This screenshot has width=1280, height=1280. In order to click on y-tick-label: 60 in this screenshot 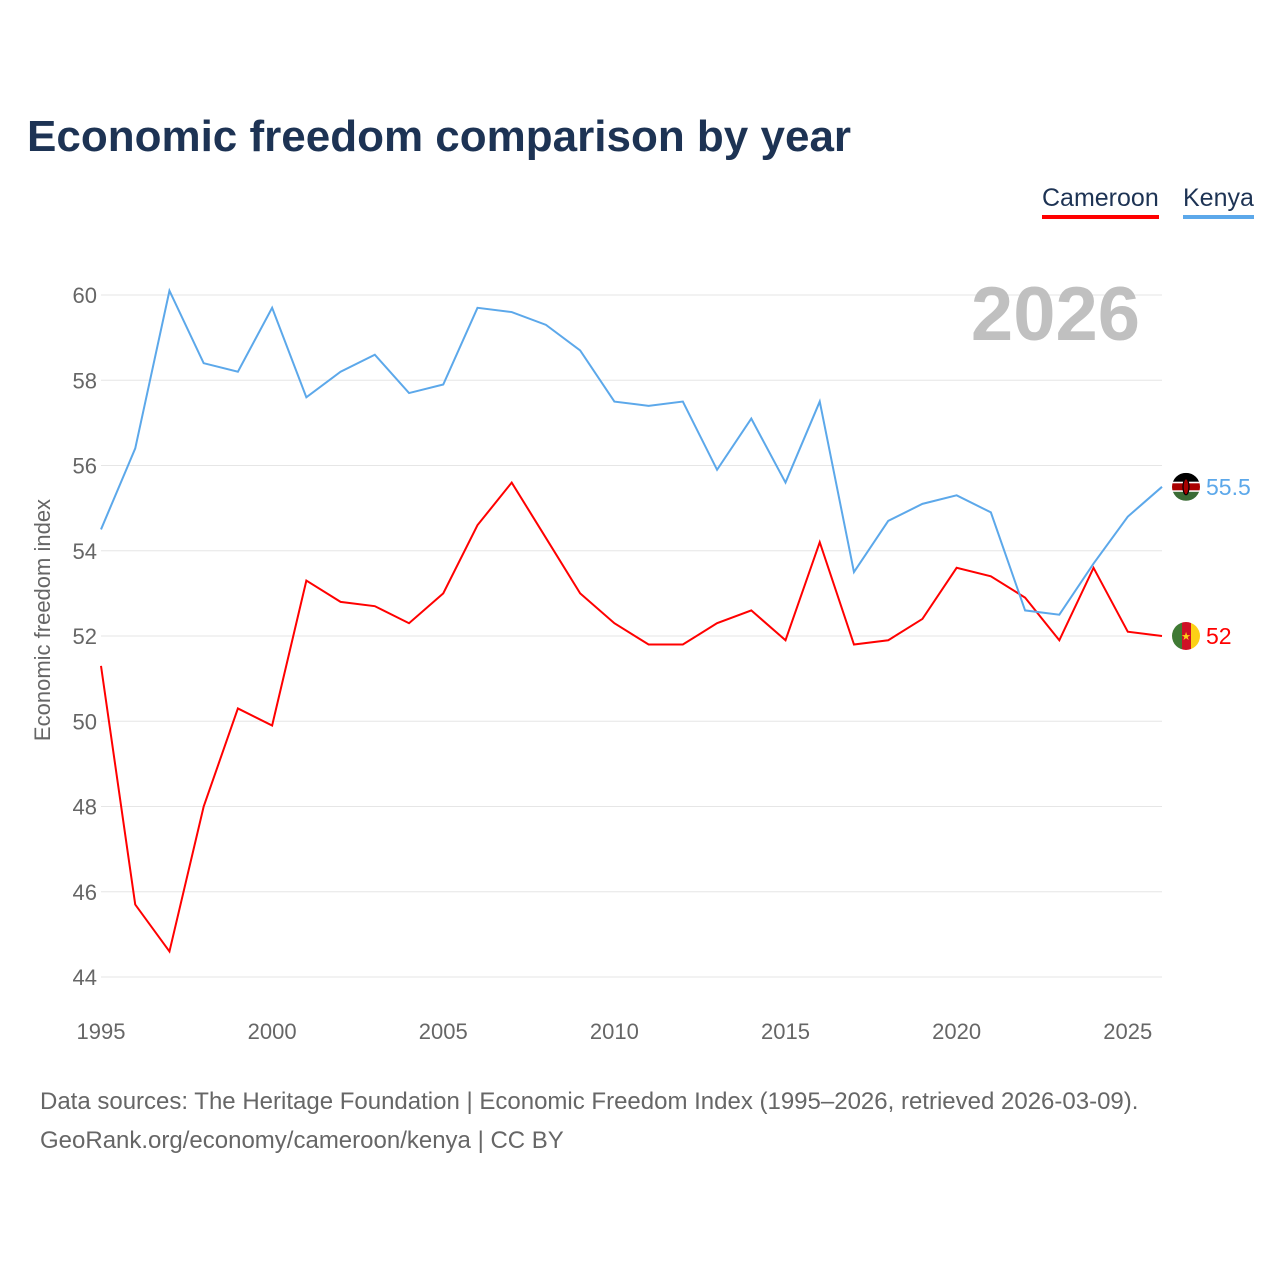, I will do `click(85, 295)`.